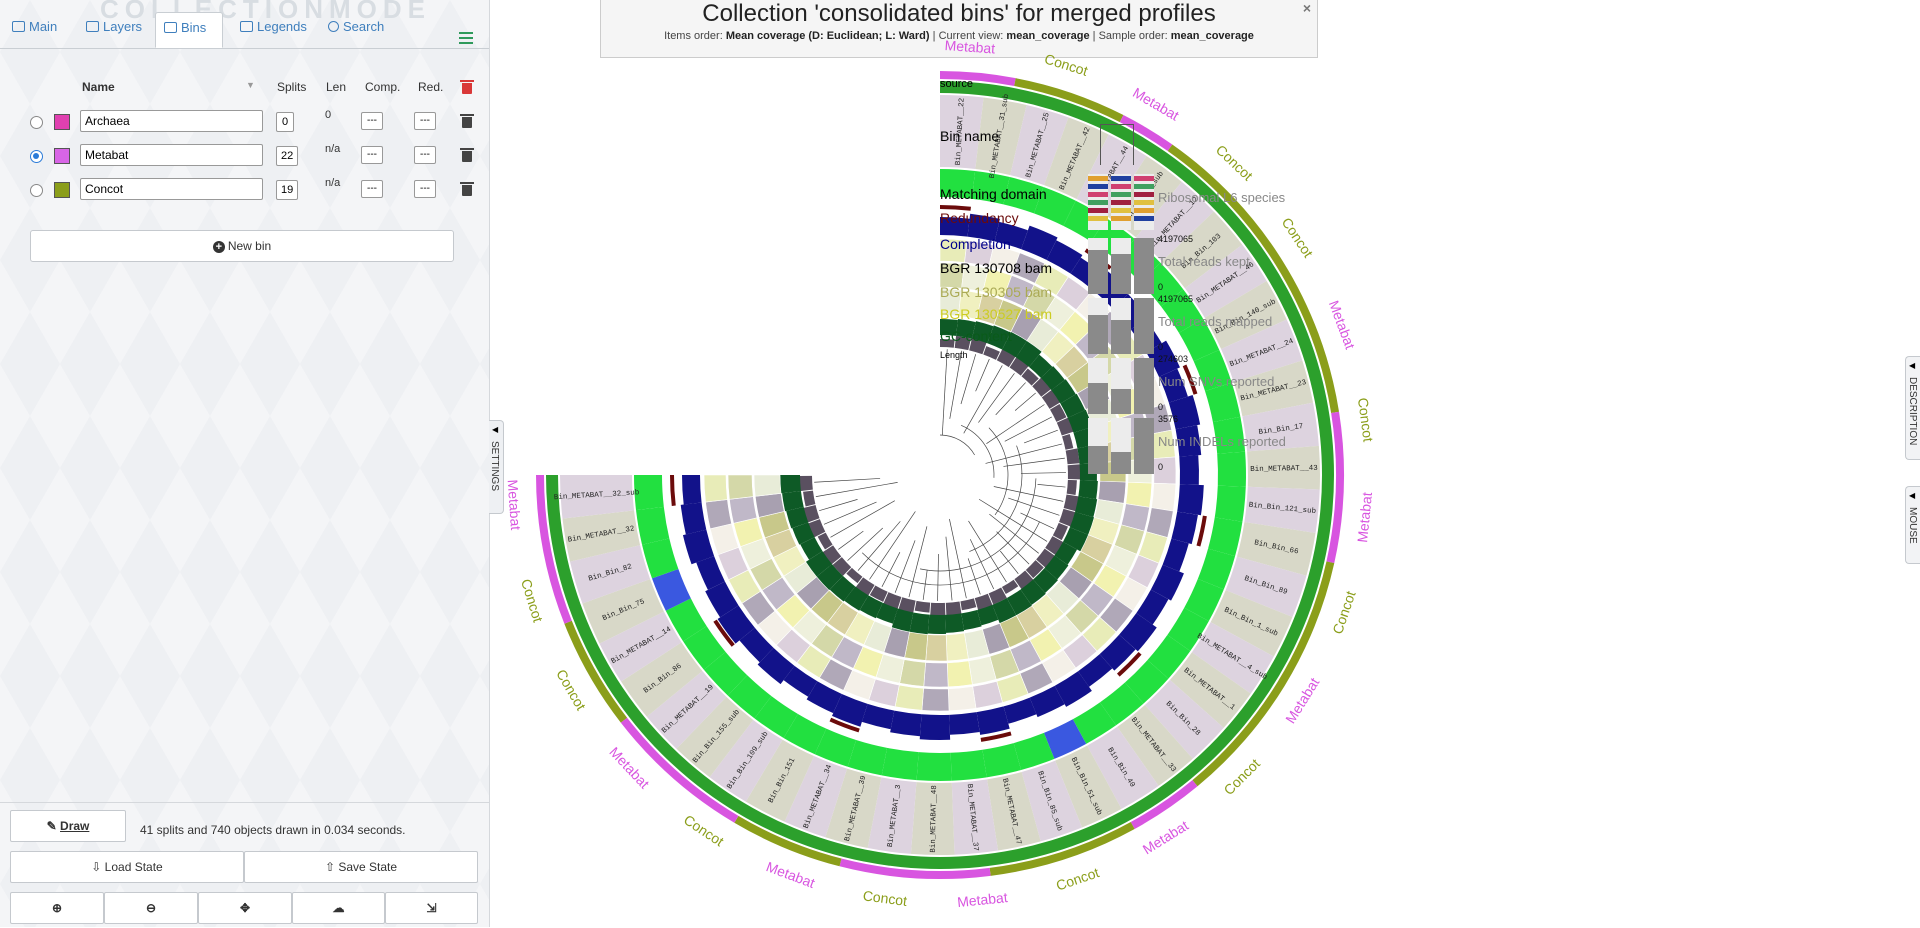 The height and width of the screenshot is (928, 1920). Describe the element at coordinates (92, 26) in the screenshot. I see `layers-icon` at that location.